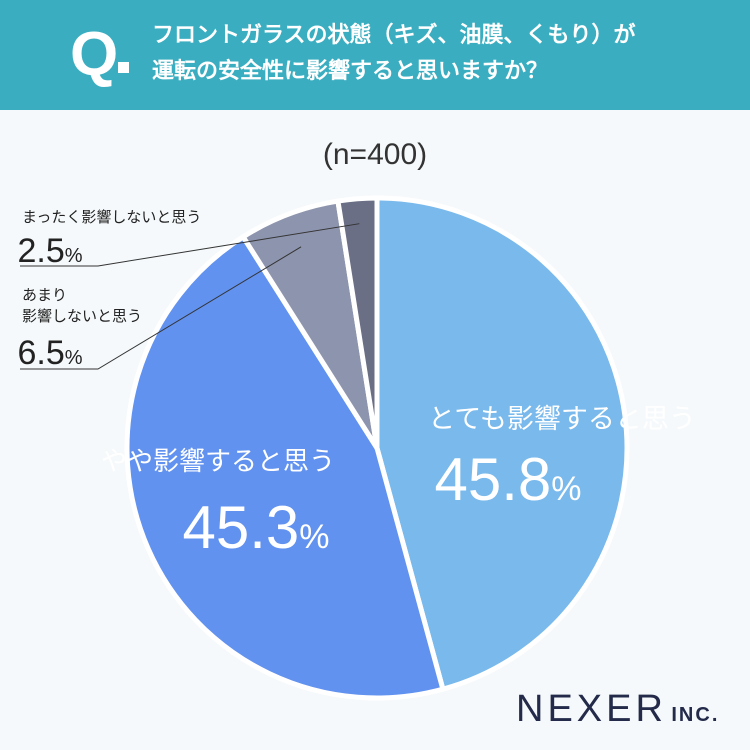  What do you see at coordinates (375, 154) in the screenshot?
I see `sample-size: (n=400)` at bounding box center [375, 154].